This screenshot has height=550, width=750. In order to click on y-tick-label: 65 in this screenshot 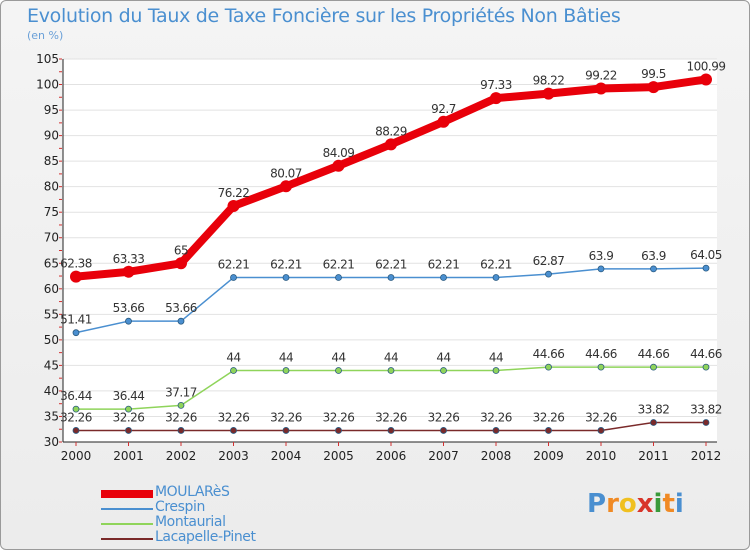, I will do `click(51, 263)`.